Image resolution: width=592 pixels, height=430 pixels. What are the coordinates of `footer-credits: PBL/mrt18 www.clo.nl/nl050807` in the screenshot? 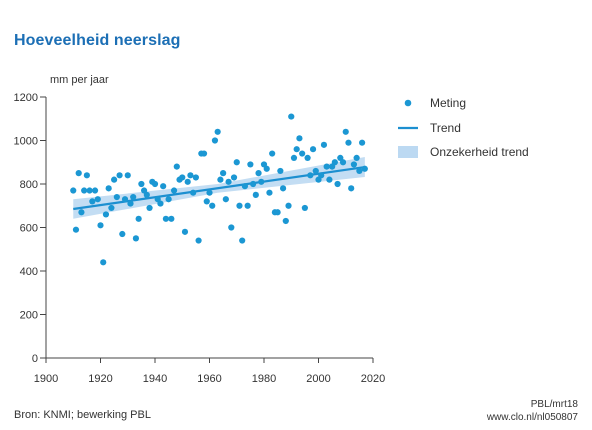 It's located at (532, 411).